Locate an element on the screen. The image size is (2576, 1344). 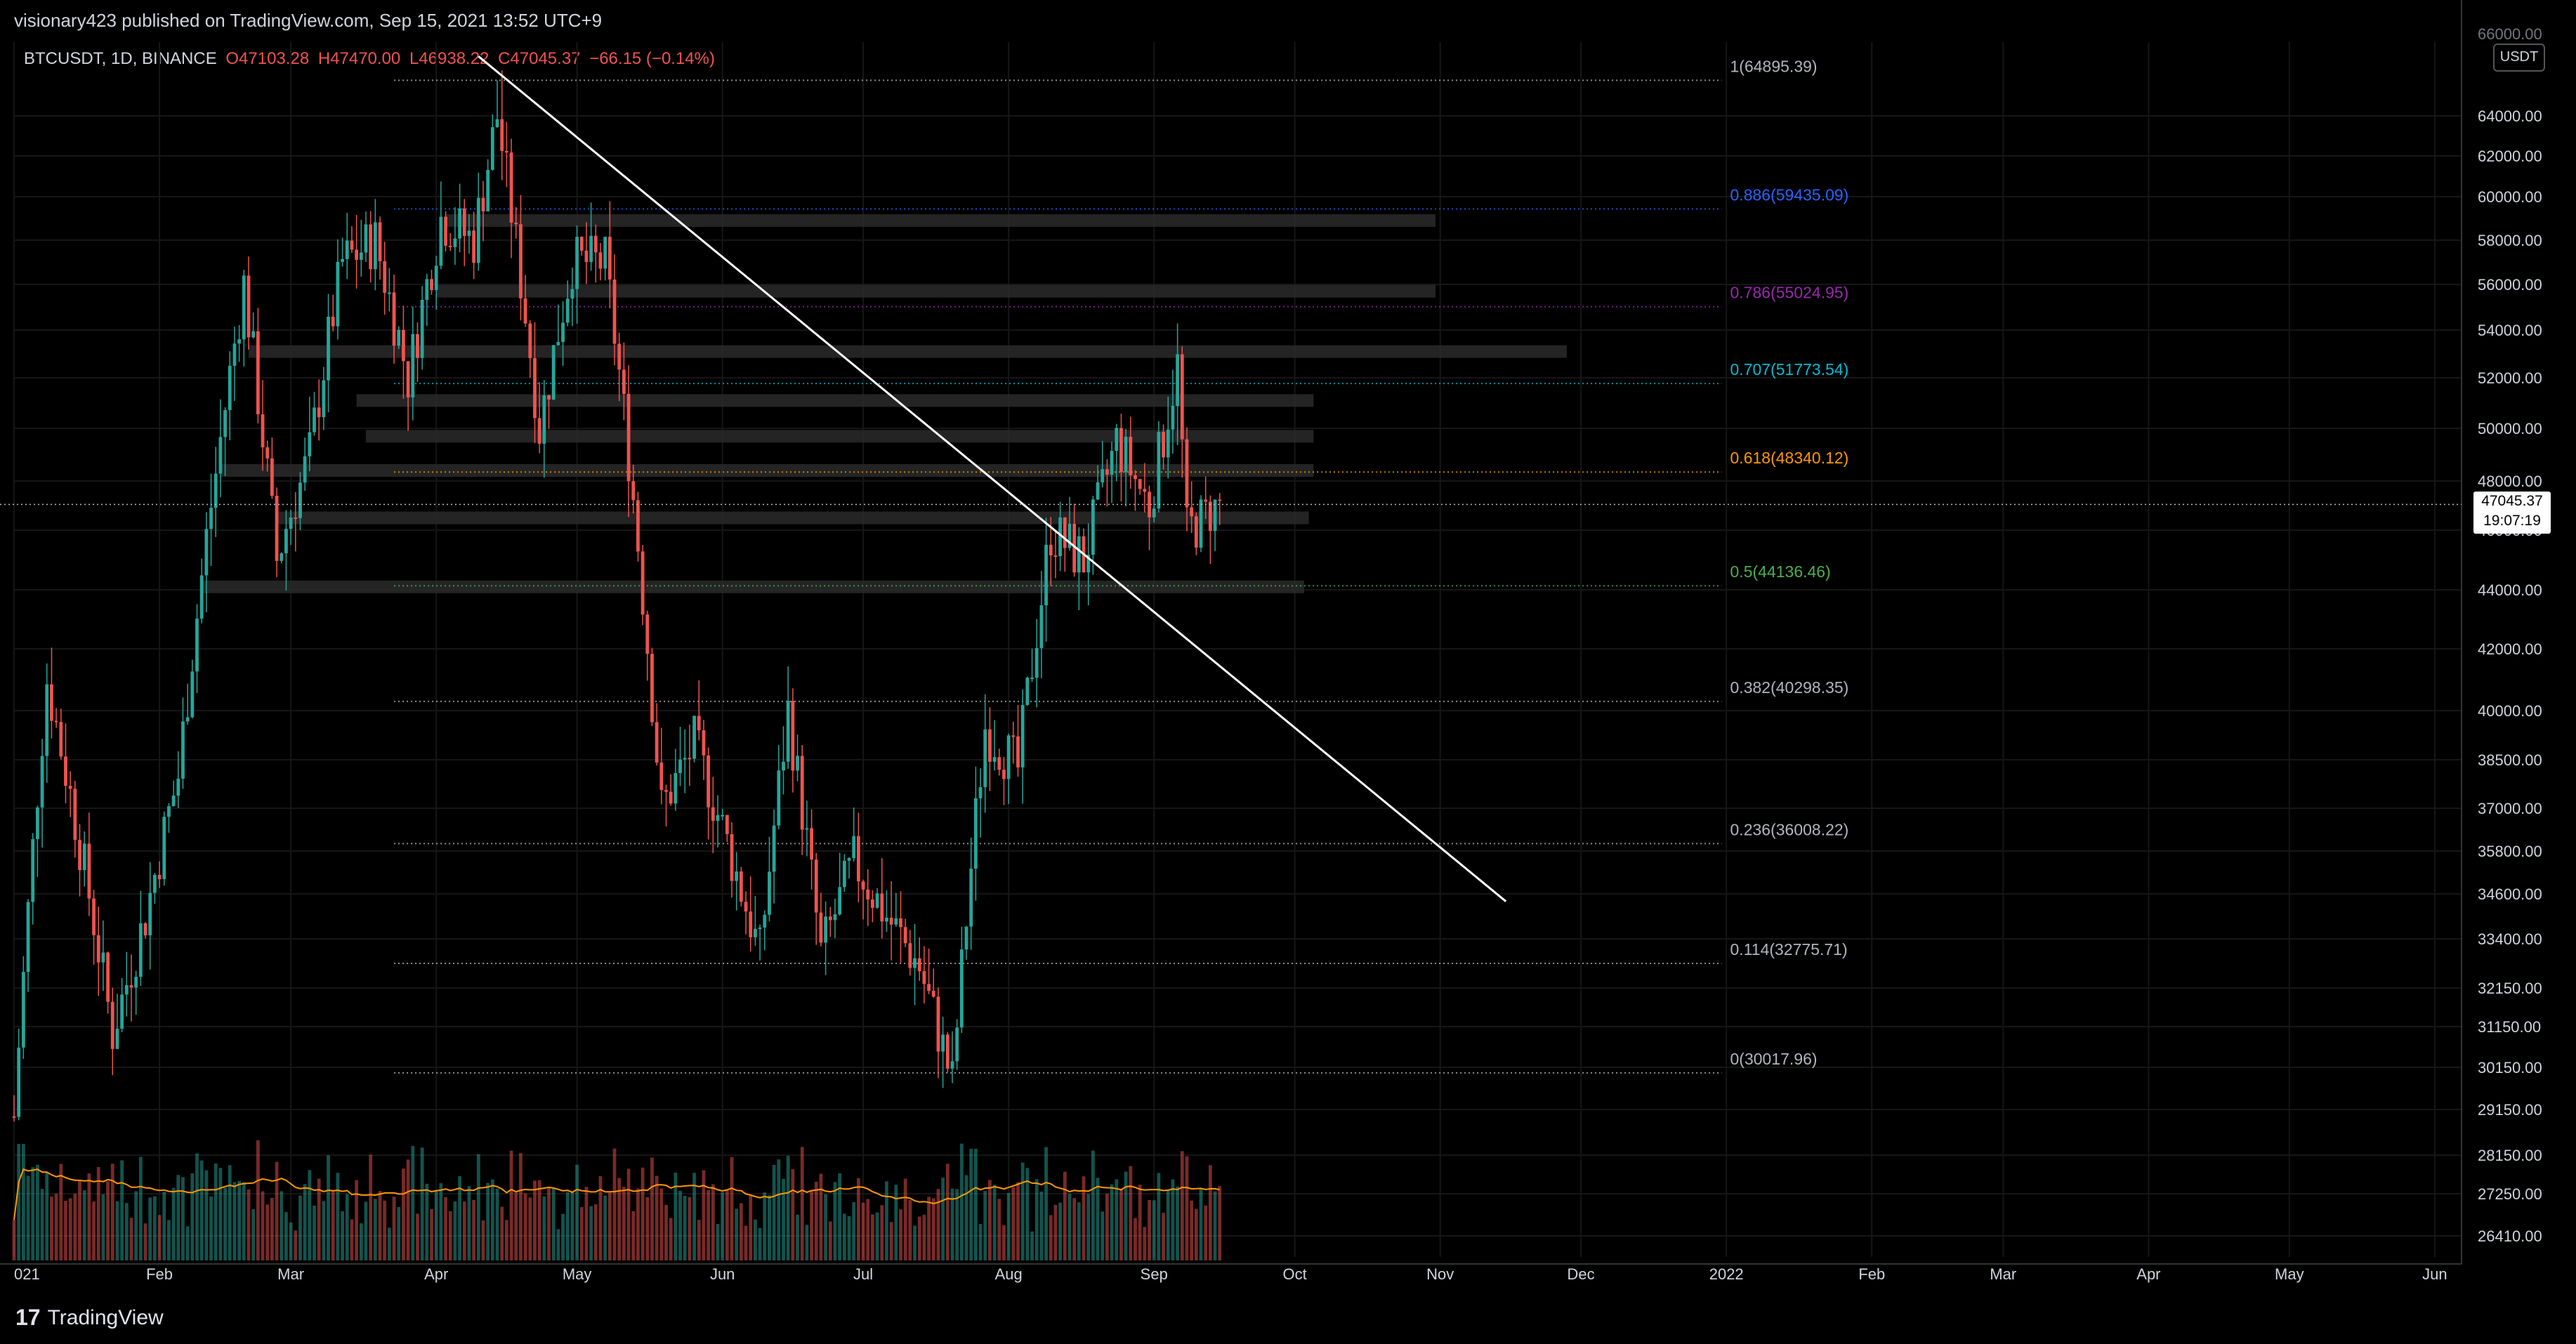
low-value: L46938.22 is located at coordinates (449, 58).